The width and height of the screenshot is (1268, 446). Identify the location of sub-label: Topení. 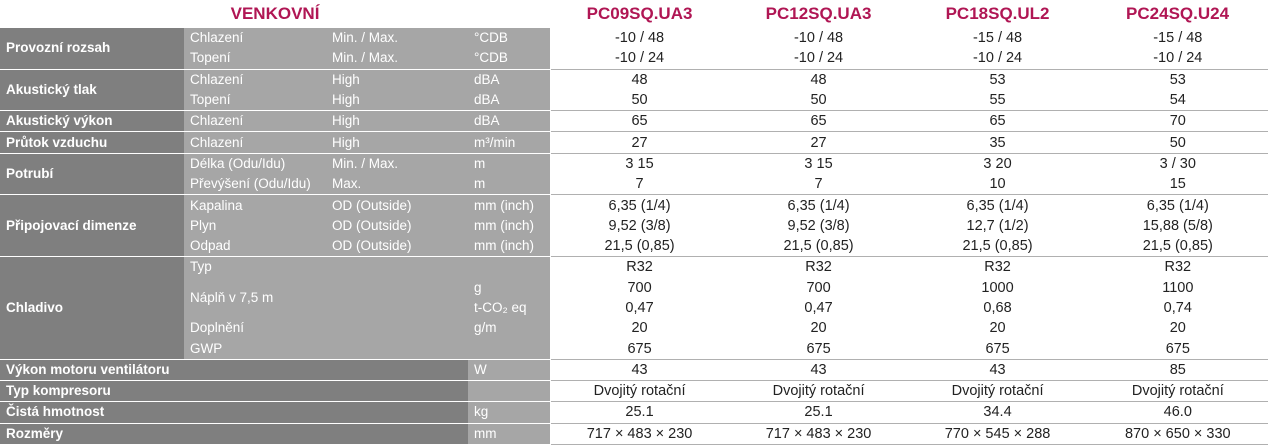
(255, 59).